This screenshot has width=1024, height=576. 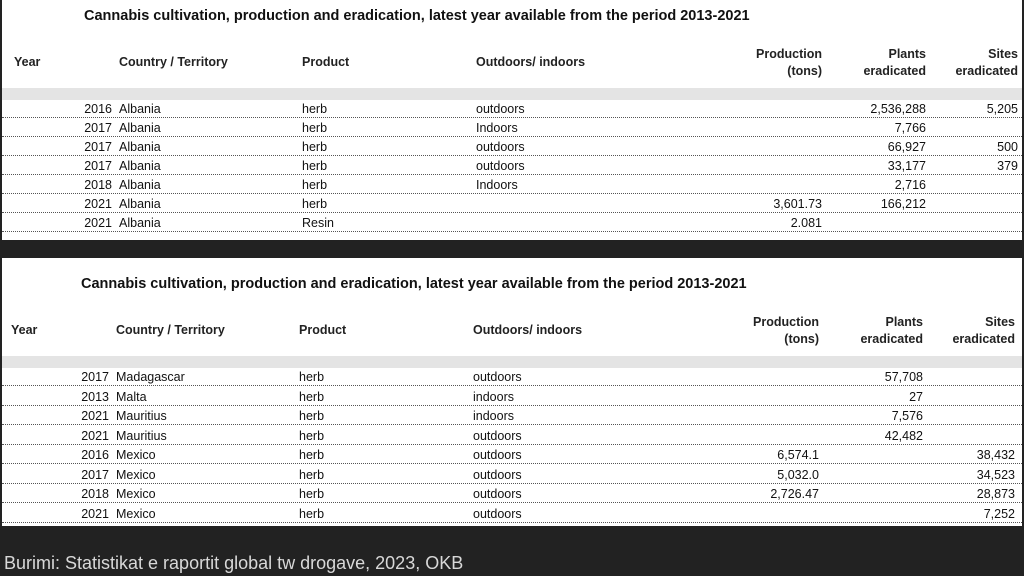 What do you see at coordinates (898, 109) in the screenshot?
I see `table-cell: 2,536,288` at bounding box center [898, 109].